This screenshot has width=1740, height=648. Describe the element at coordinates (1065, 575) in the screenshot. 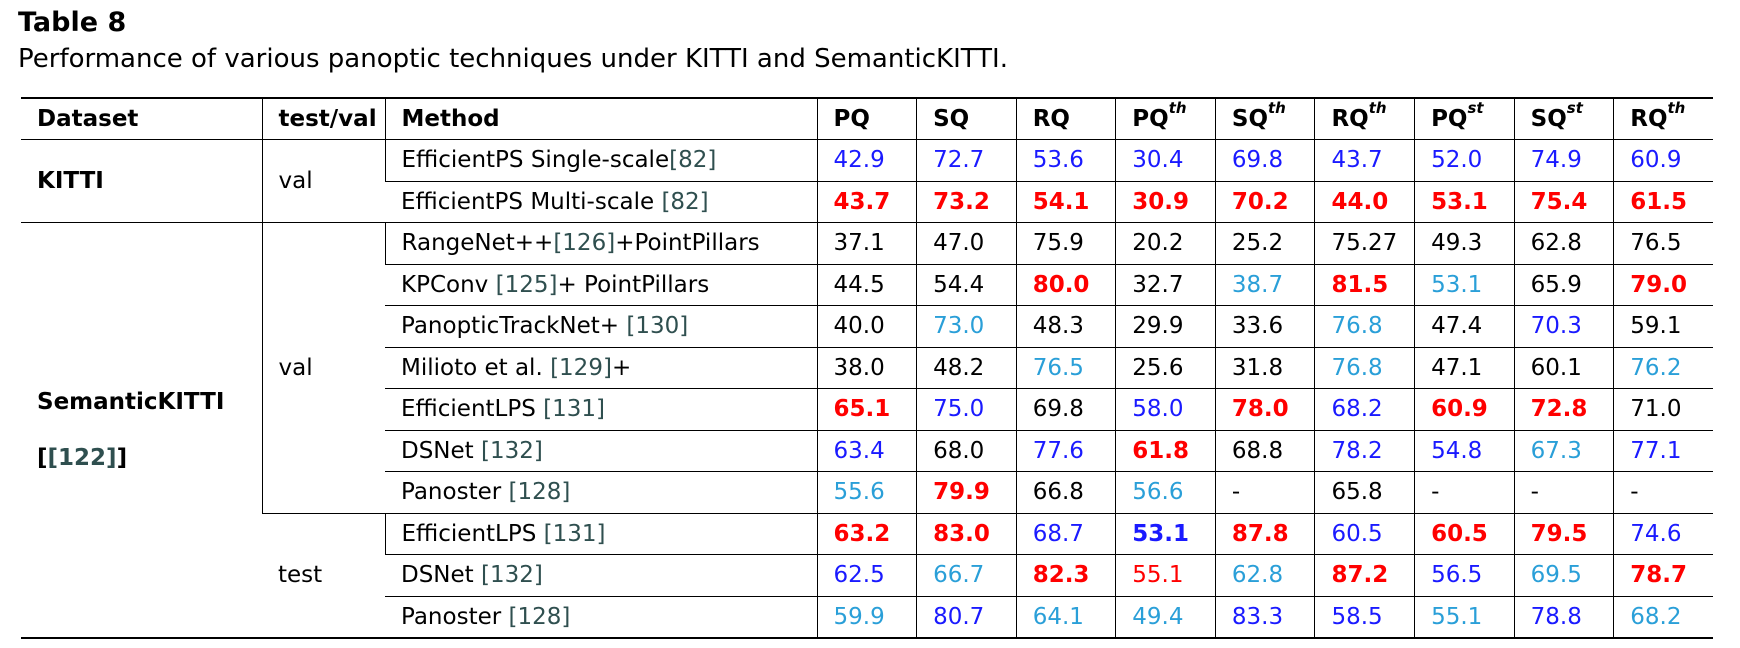

I see `metric-value: 82.3` at that location.